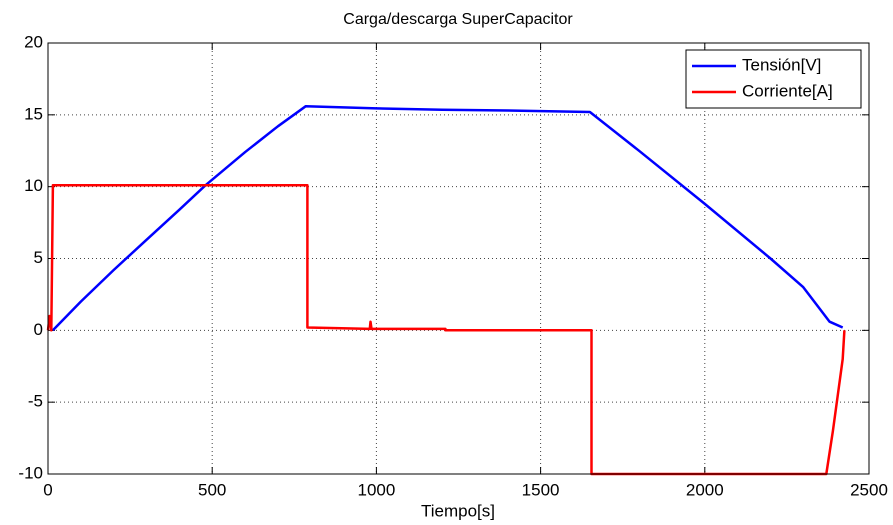 Image resolution: width=893 pixels, height=525 pixels. What do you see at coordinates (458, 19) in the screenshot?
I see `chart-title: Carga/descarga SuperCapacitor` at bounding box center [458, 19].